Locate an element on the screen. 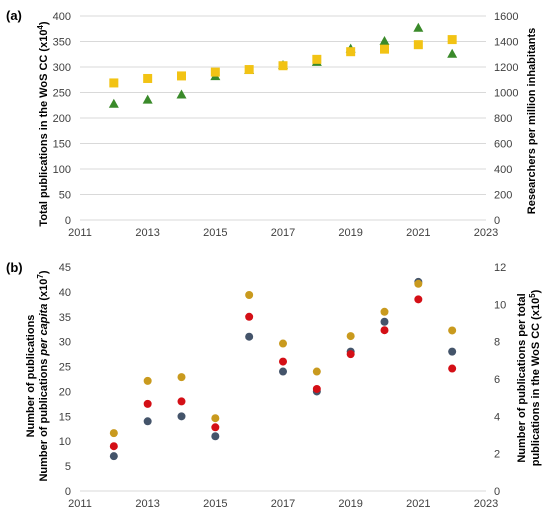 The image size is (550, 519). y-left-tick-label: 50 is located at coordinates (65, 196).